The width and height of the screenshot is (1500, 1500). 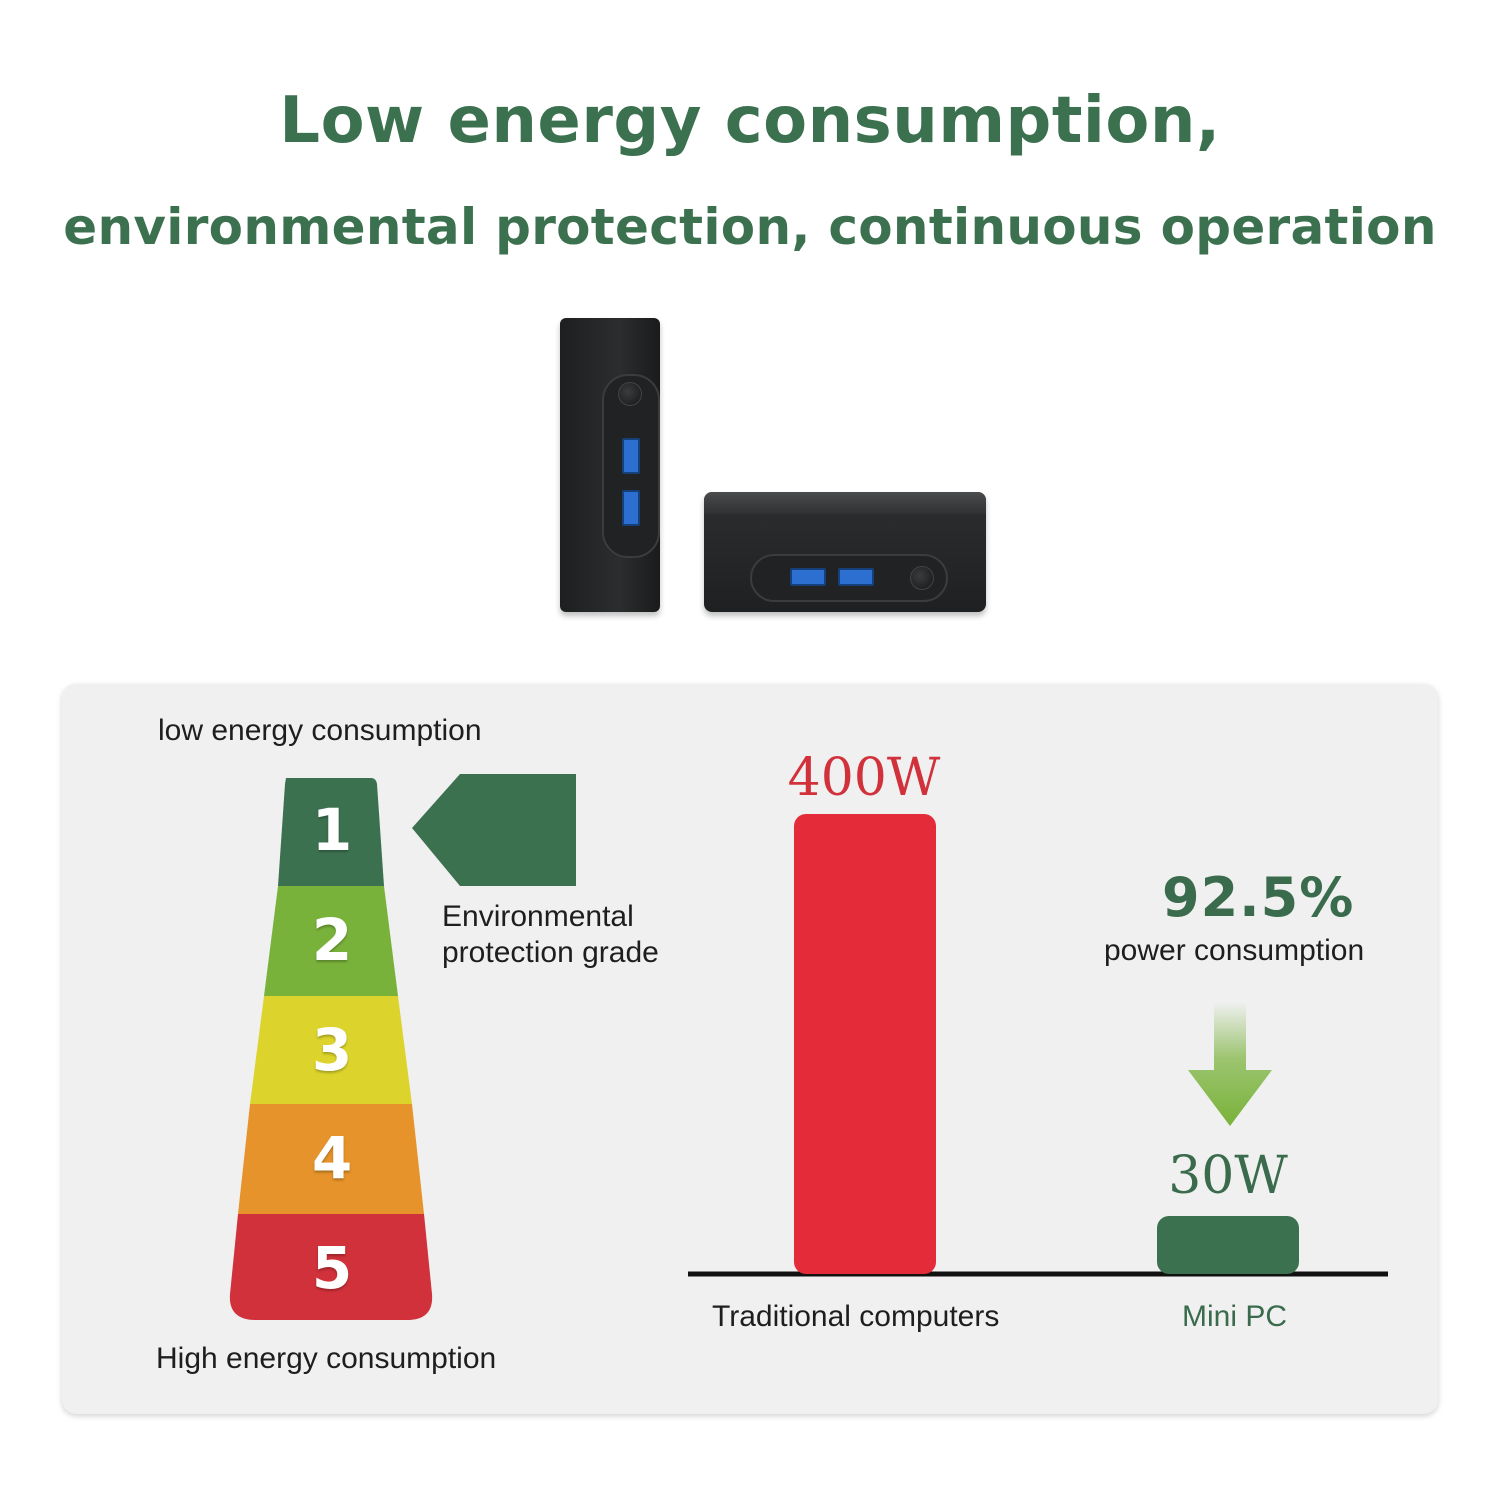 I want to click on bar-value-label-traditional: 400W, so click(x=864, y=778).